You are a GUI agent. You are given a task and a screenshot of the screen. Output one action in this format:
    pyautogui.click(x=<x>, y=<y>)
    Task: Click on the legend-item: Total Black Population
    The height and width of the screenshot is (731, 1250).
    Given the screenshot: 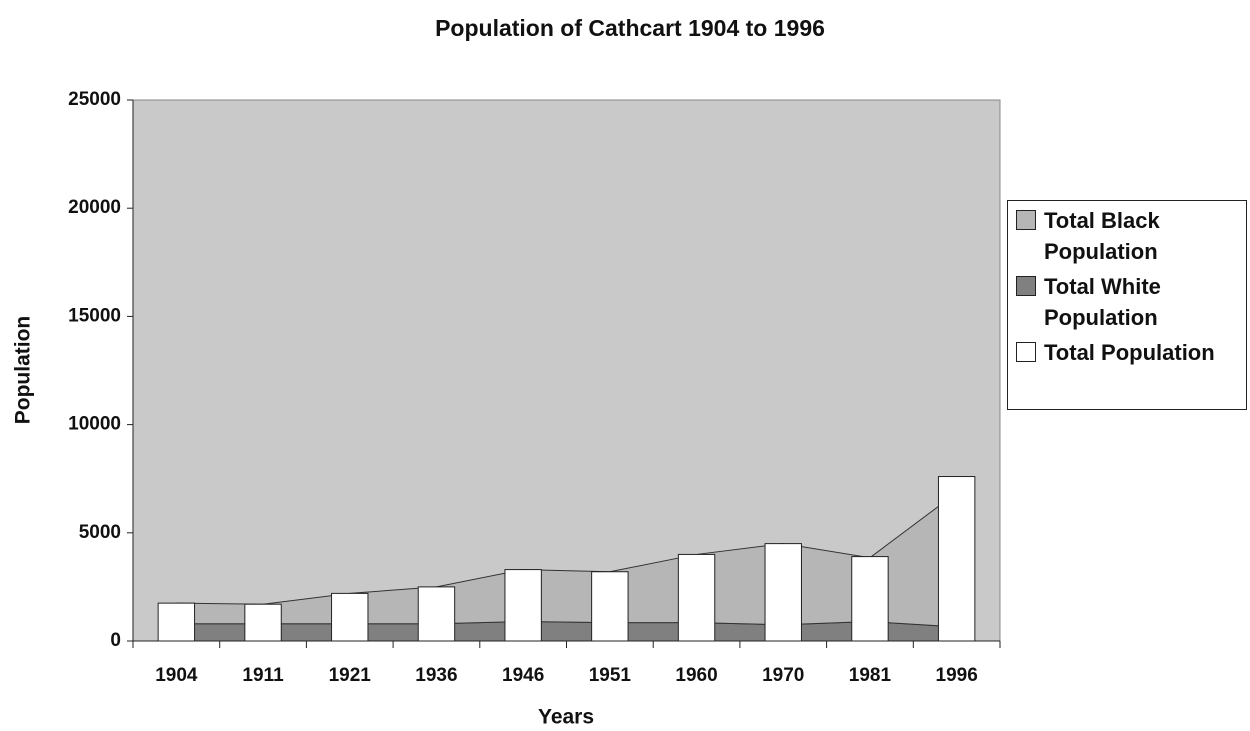 What is the action you would take?
    pyautogui.click(x=1127, y=236)
    